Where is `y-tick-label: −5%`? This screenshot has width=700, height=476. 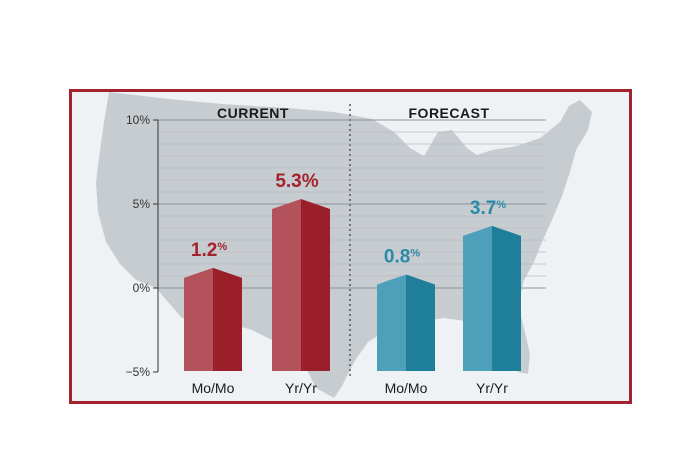 y-tick-label: −5% is located at coordinates (138, 372).